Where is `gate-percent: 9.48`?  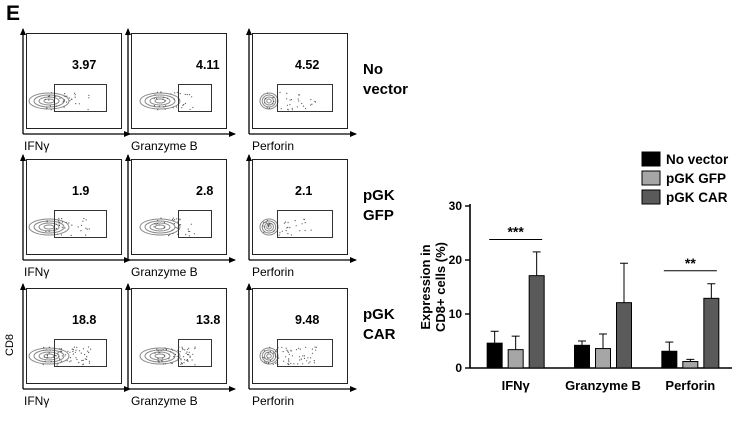
gate-percent: 9.48 is located at coordinates (307, 320).